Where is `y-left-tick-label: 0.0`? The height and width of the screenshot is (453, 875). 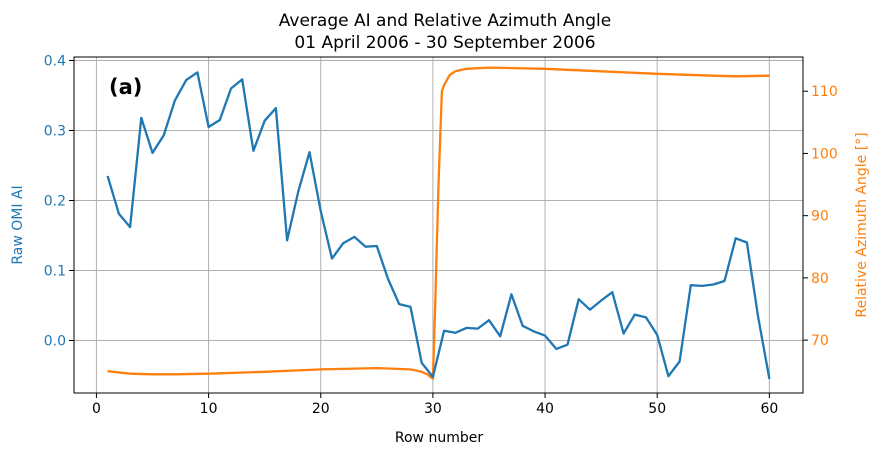
y-left-tick-label: 0.0 is located at coordinates (55, 342).